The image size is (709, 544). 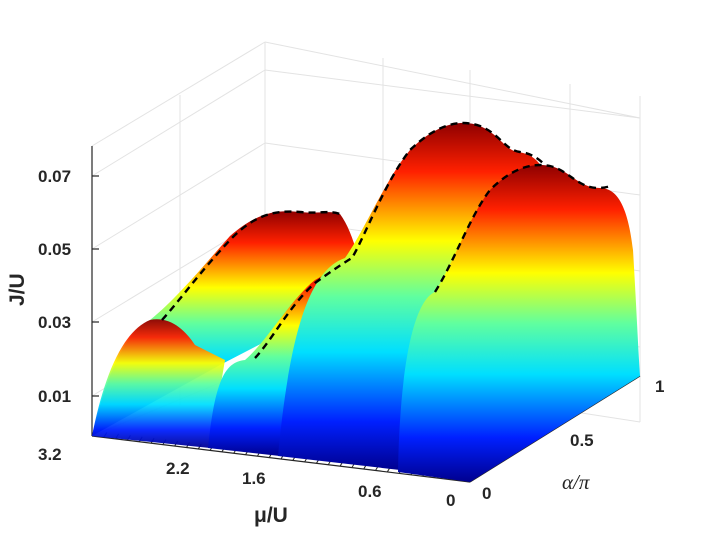 What do you see at coordinates (576, 482) in the screenshot?
I see `y-axis-title: α/π` at bounding box center [576, 482].